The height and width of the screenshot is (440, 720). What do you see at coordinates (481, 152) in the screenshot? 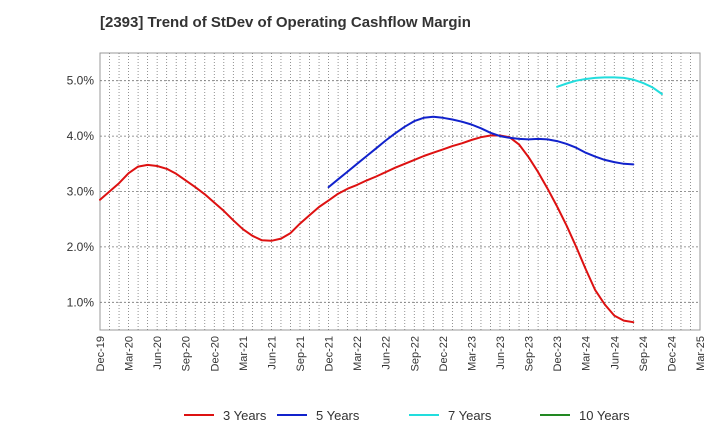
I see `series-line-5-years` at bounding box center [481, 152].